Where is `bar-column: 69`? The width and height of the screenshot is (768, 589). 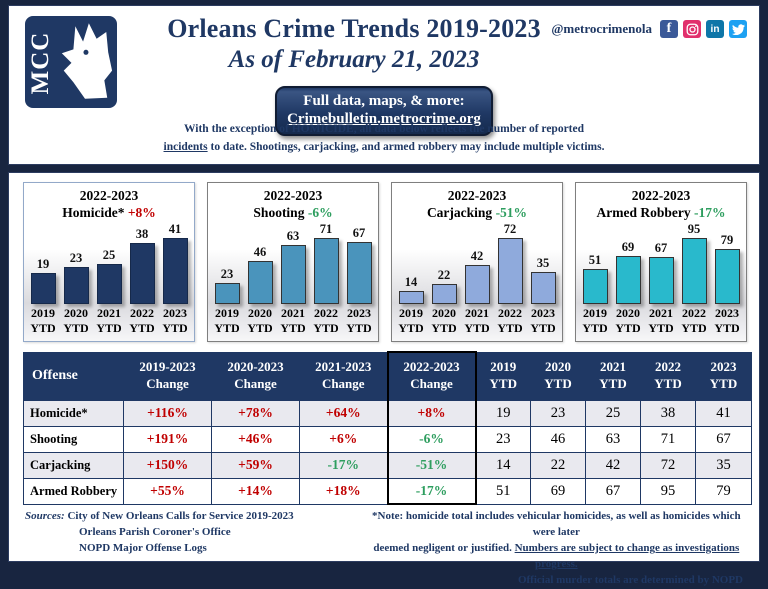 bar-column: 69 is located at coordinates (628, 272).